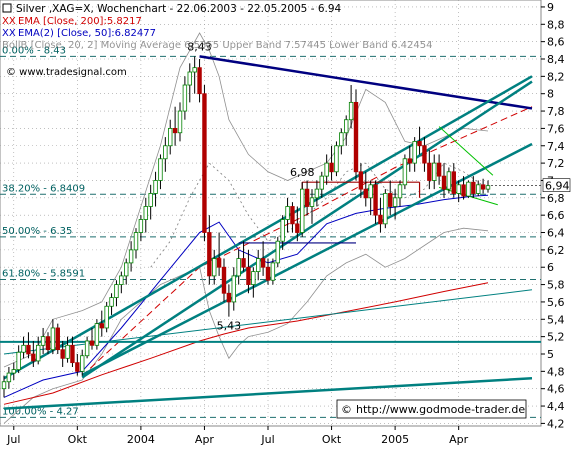  What do you see at coordinates (556, 250) in the screenshot?
I see `y-tick-label: 6,2` at bounding box center [556, 250].